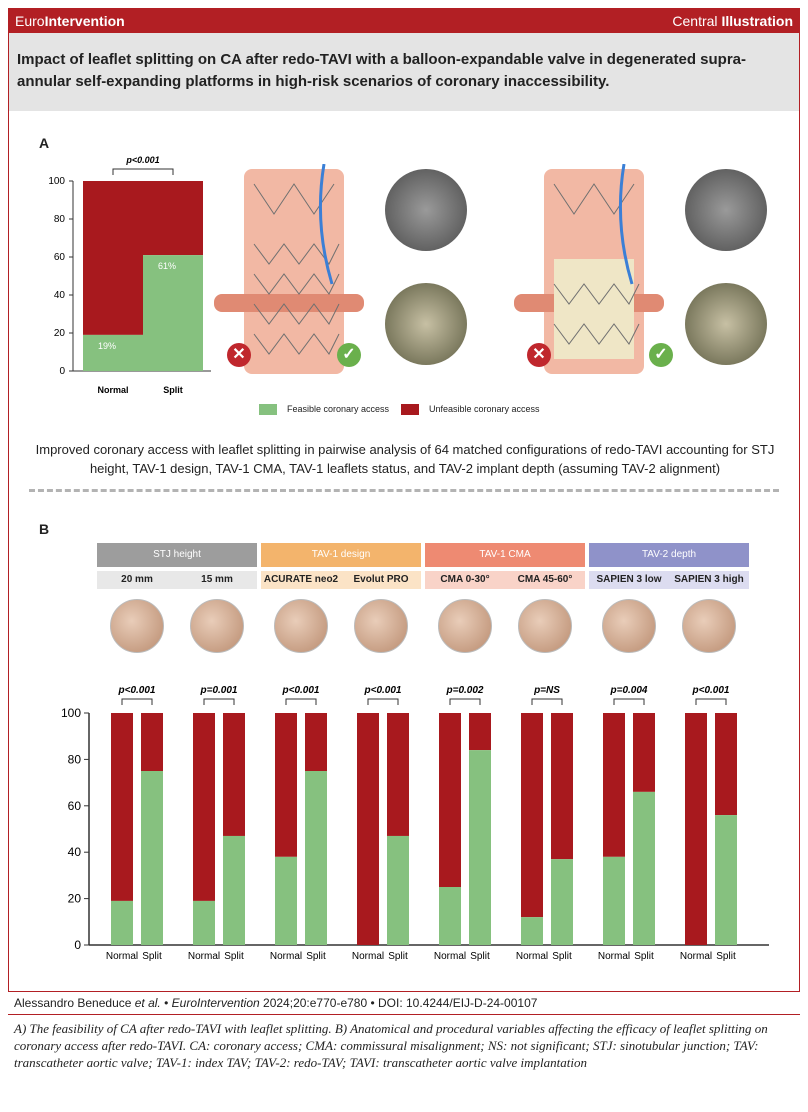  I want to click on panel-a-letter: A, so click(44, 143).